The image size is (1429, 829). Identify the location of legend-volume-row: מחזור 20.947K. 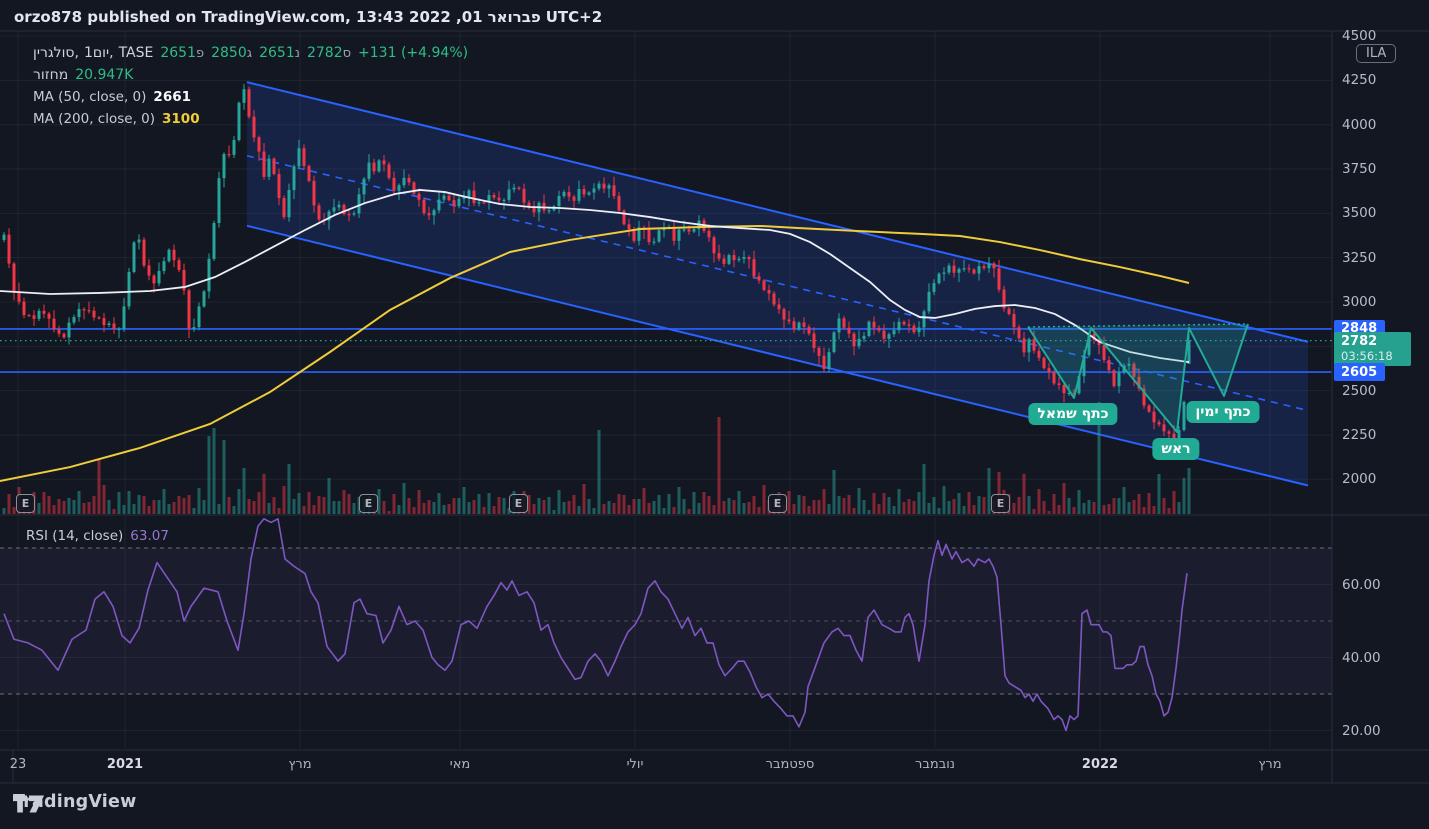
(83, 75).